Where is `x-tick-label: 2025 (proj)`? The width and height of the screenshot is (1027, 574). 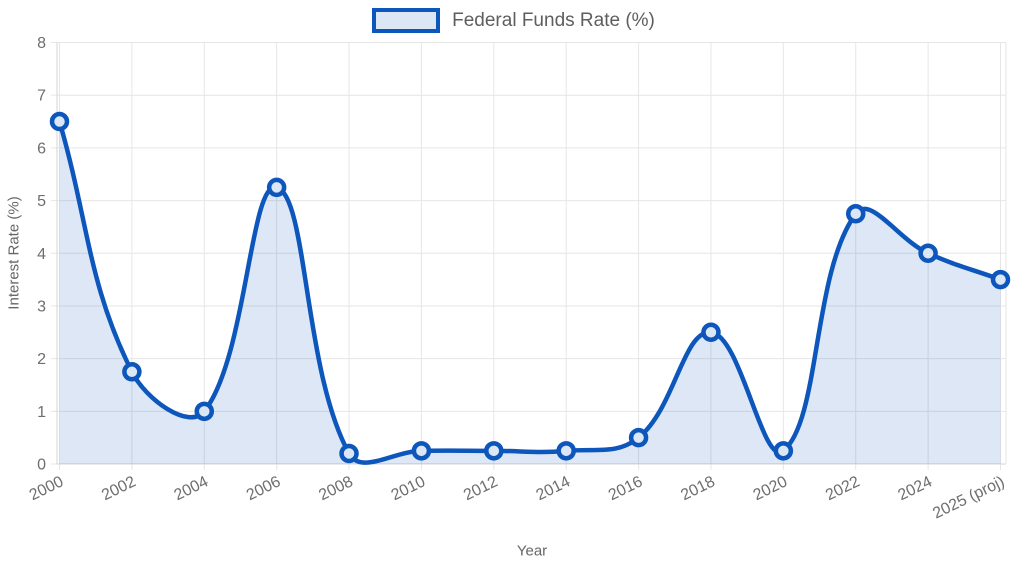
x-tick-label: 2025 (proj) is located at coordinates (968, 497).